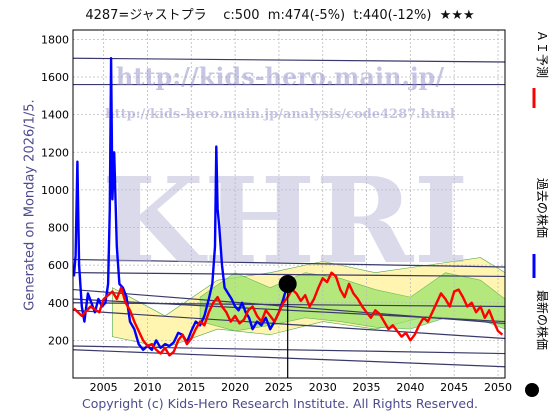 This screenshot has height=420, width=560. I want to click on y-tick-label: 1600, so click(55, 77).